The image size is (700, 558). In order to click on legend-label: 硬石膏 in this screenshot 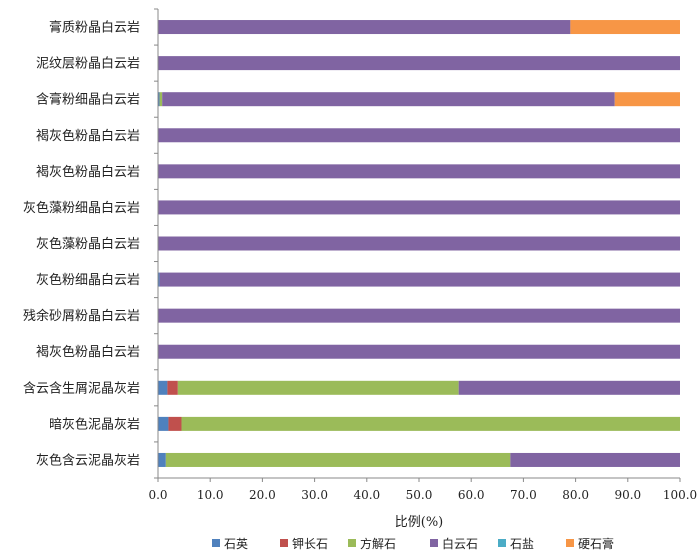, I will do `click(596, 543)`.